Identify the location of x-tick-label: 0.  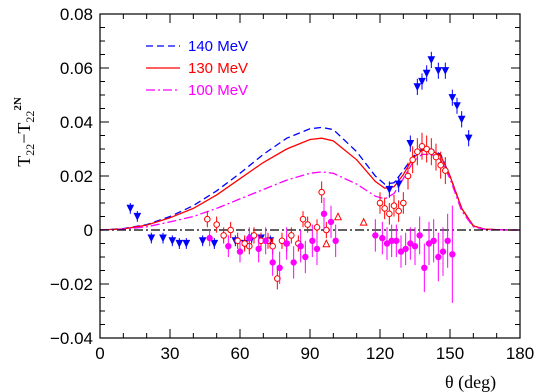
(99, 353).